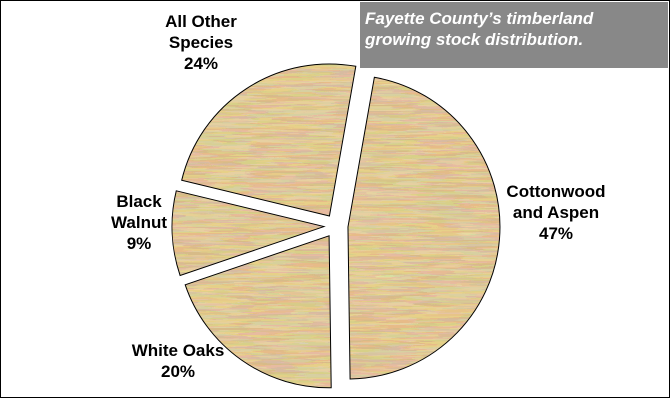 The height and width of the screenshot is (398, 670). What do you see at coordinates (556, 233) in the screenshot?
I see `slice-value-cottonwood-aspen: 47%` at bounding box center [556, 233].